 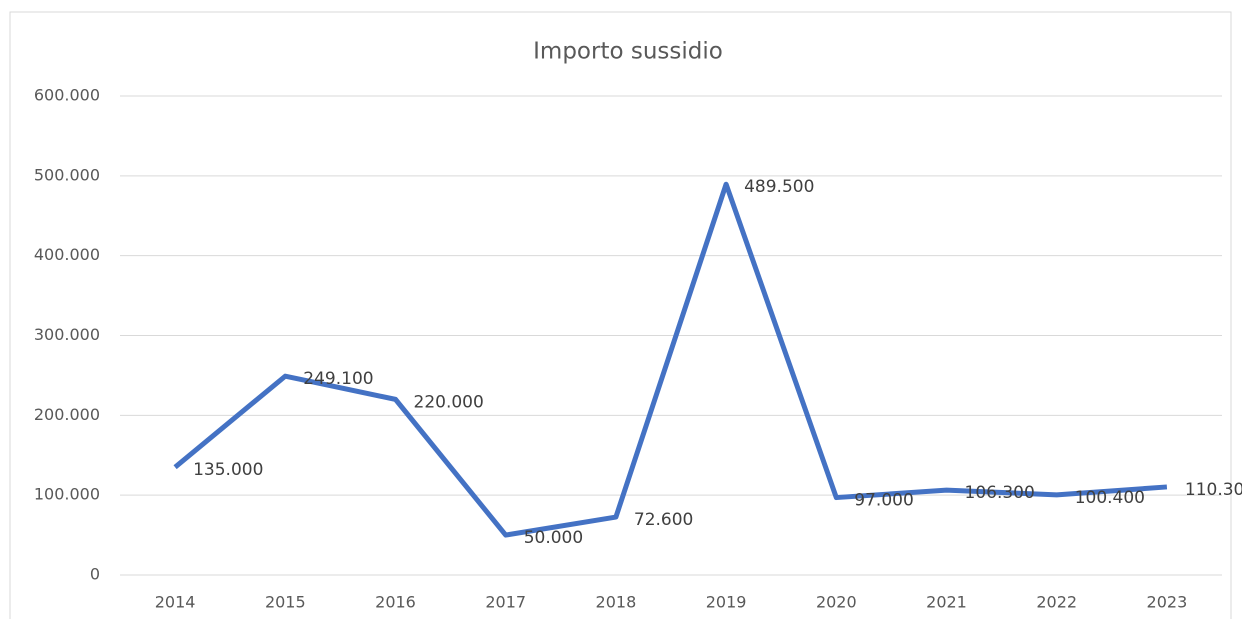 What do you see at coordinates (175, 602) in the screenshot?
I see `x-tick-label: 2014` at bounding box center [175, 602].